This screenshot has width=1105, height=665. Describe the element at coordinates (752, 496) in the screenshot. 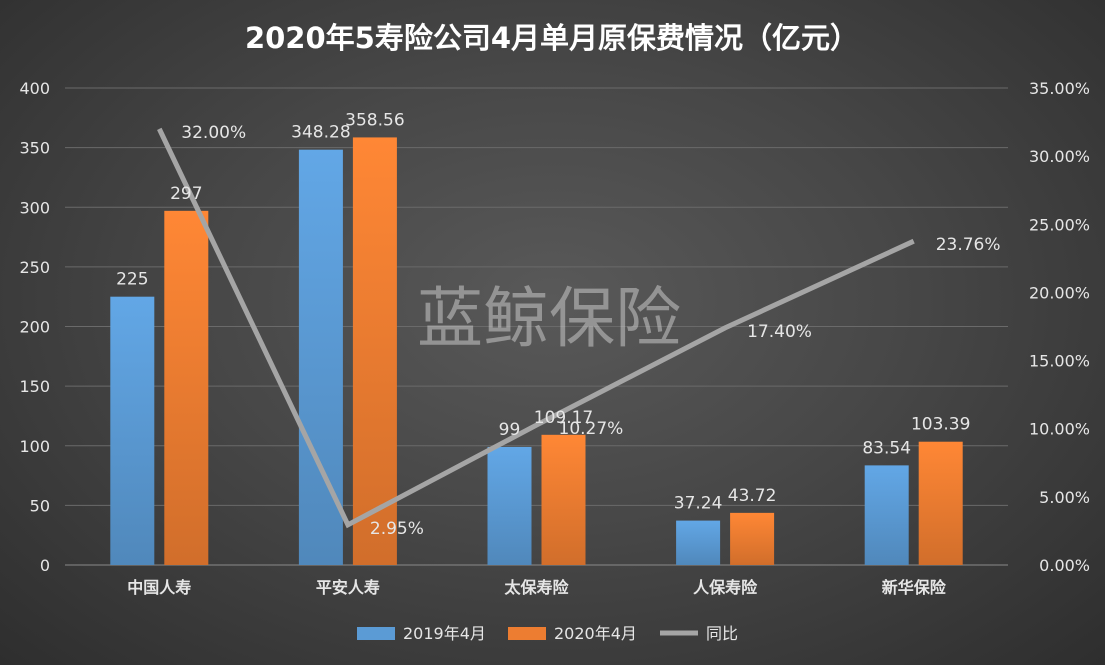

I see `bar-data-label: 43.72` at that location.